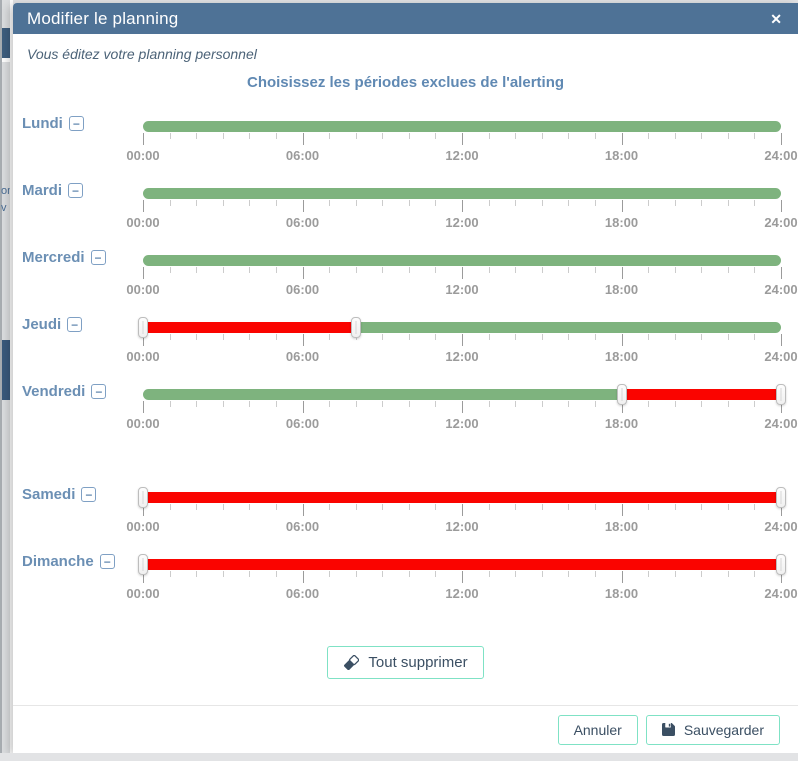 The height and width of the screenshot is (761, 798). What do you see at coordinates (723, 729) in the screenshot?
I see `save-label: Sauvegarder` at bounding box center [723, 729].